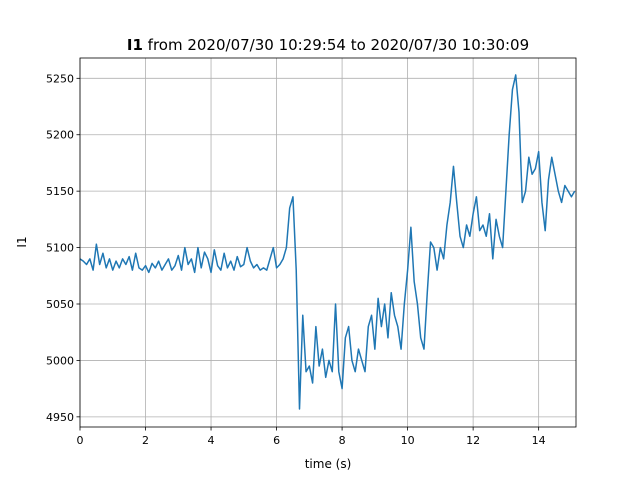  Describe the element at coordinates (135, 45) in the screenshot. I see `title-variable: I1` at that location.